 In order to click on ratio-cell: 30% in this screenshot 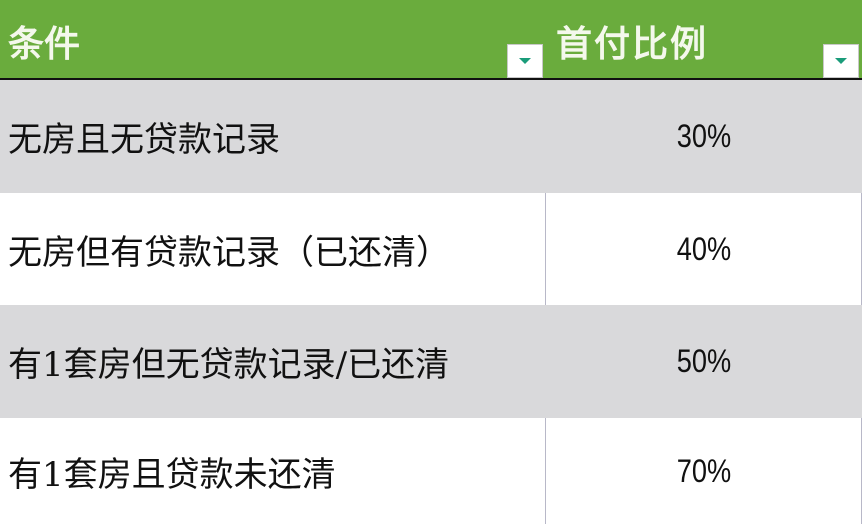, I will do `click(704, 136)`.